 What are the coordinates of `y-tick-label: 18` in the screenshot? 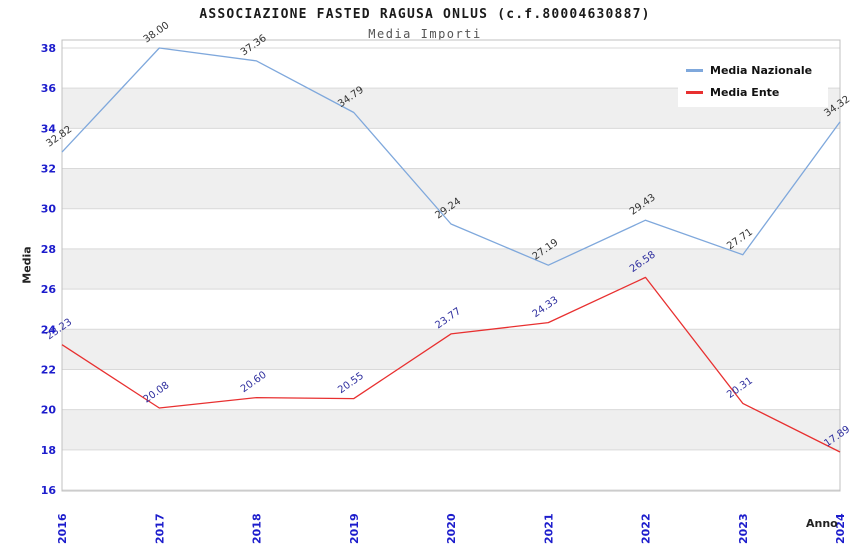 It's located at (48, 450).